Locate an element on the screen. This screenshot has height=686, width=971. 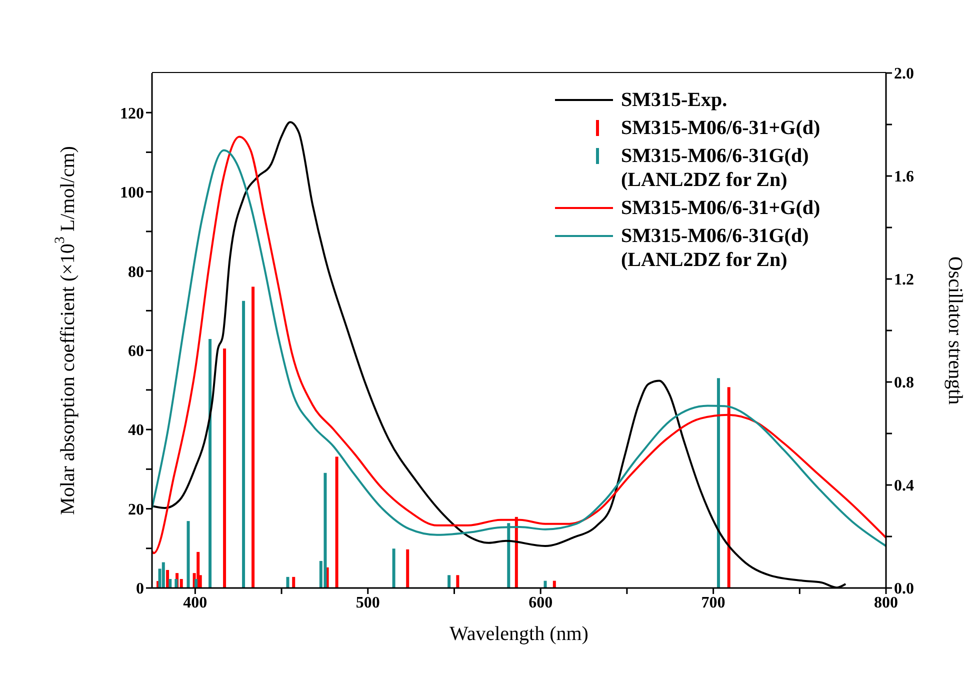
y-tick-label: 20 is located at coordinates (136, 509).